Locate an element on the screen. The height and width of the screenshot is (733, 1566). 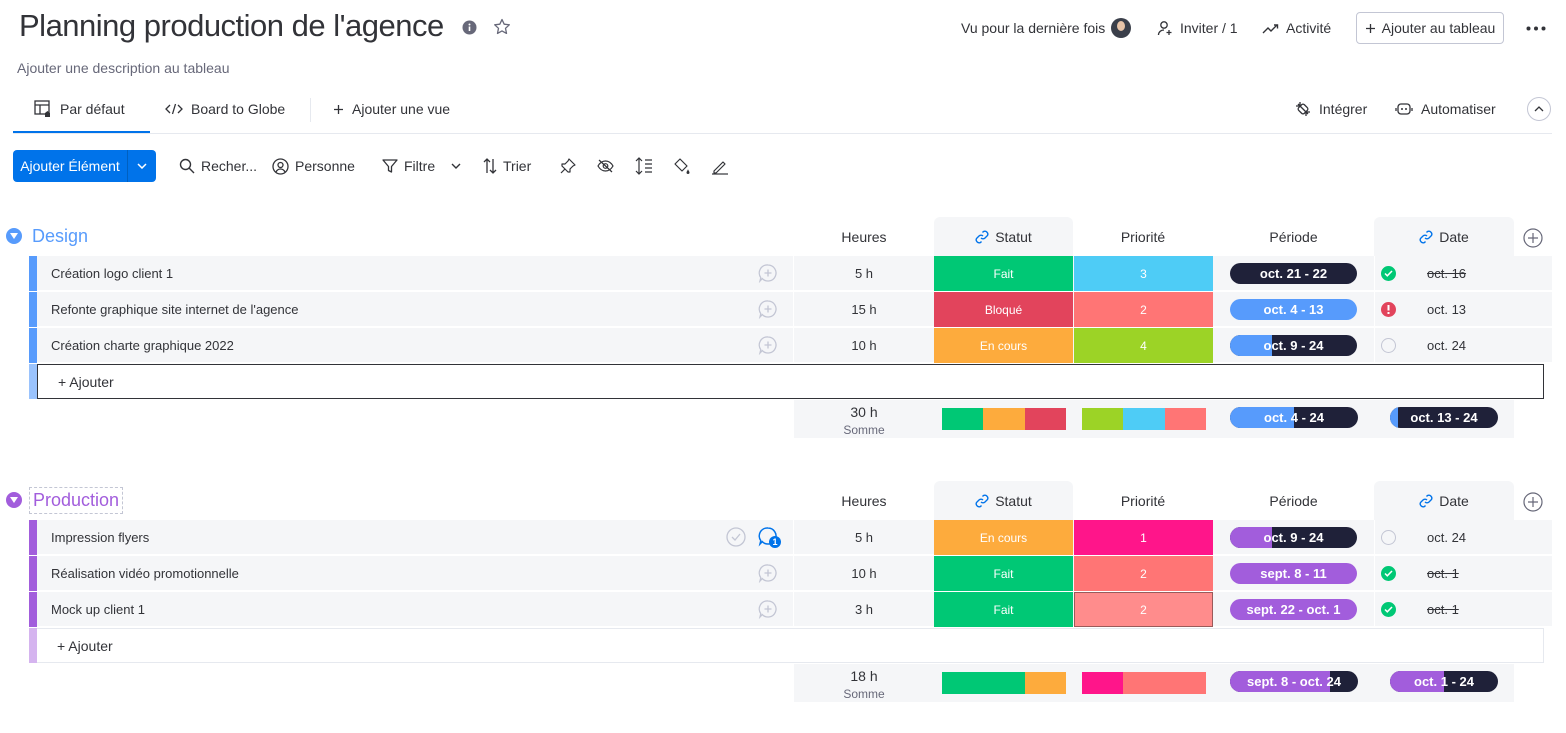
add-view-button: Ajouter une vue is located at coordinates (391, 109).